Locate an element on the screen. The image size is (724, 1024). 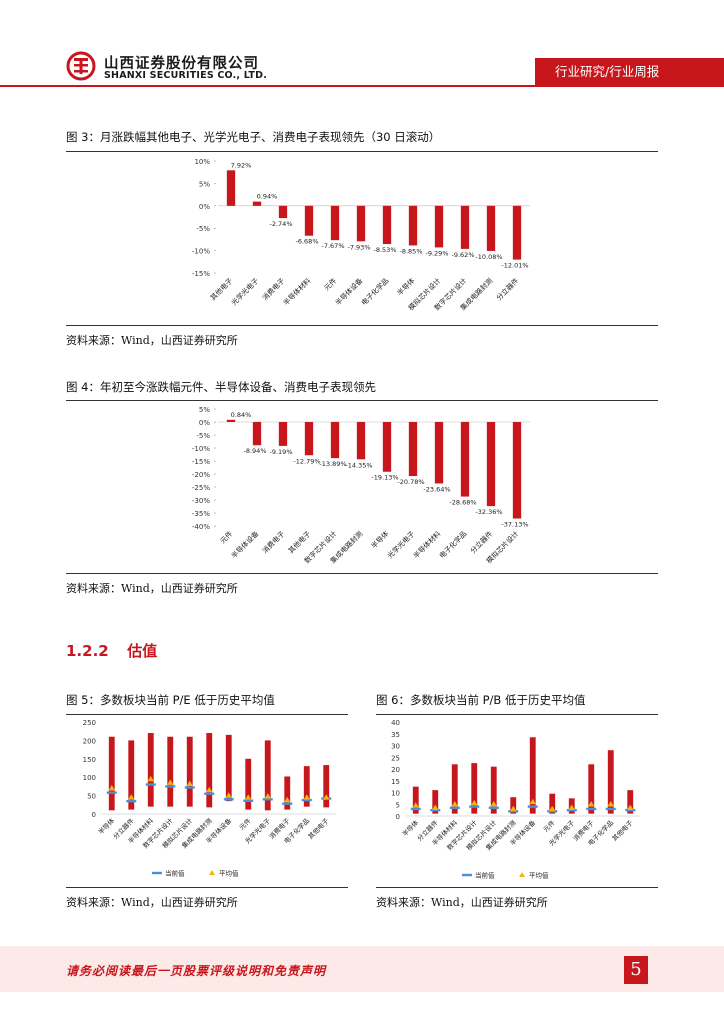
company-name-en: SHANXI SECURITIES CO., LTD. is located at coordinates (186, 75).